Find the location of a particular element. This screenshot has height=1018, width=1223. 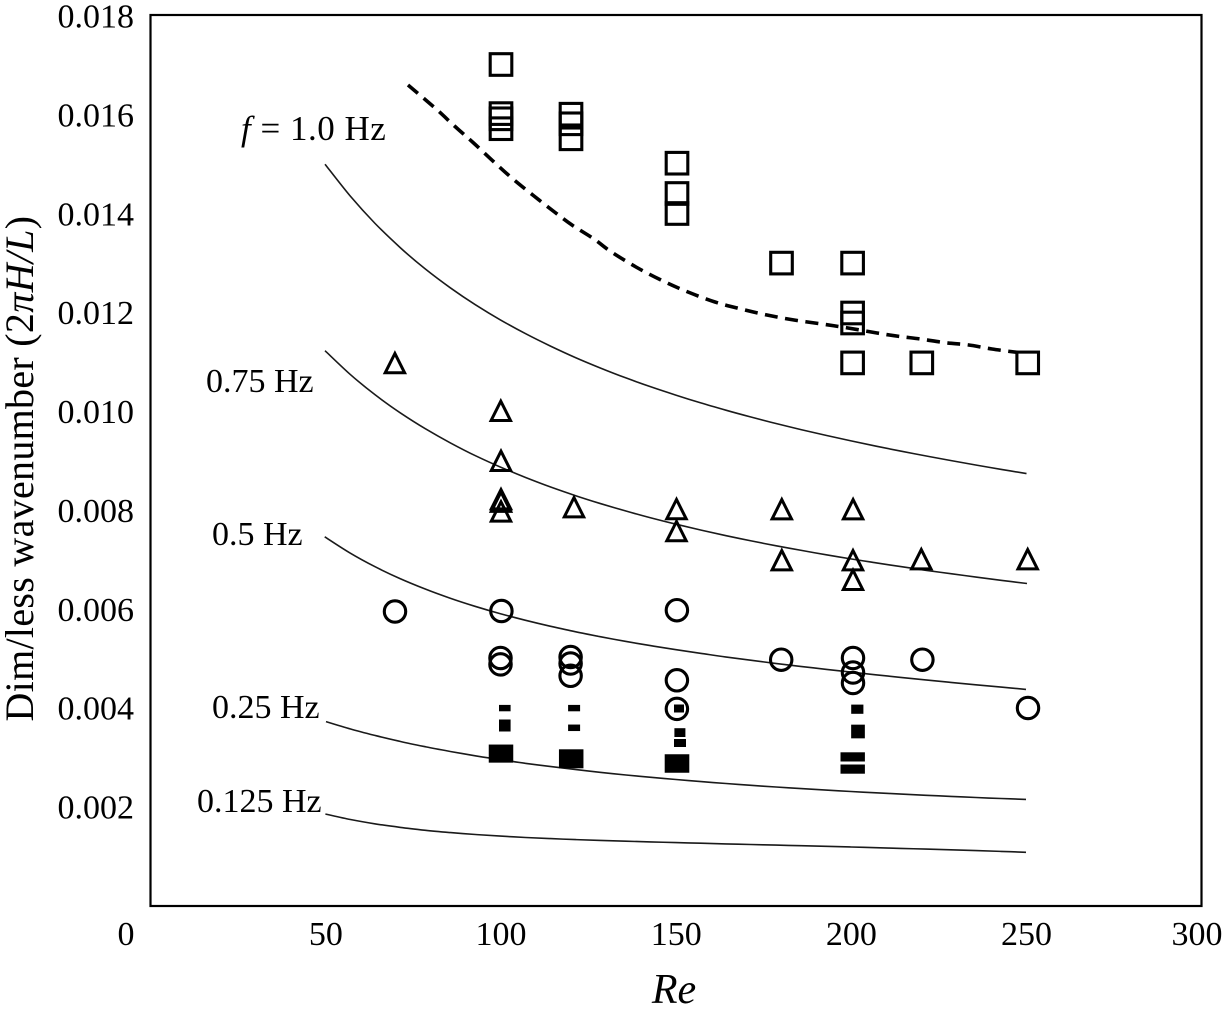

svg-text: f = 1.0 Hz is located at coordinates (313, 128).